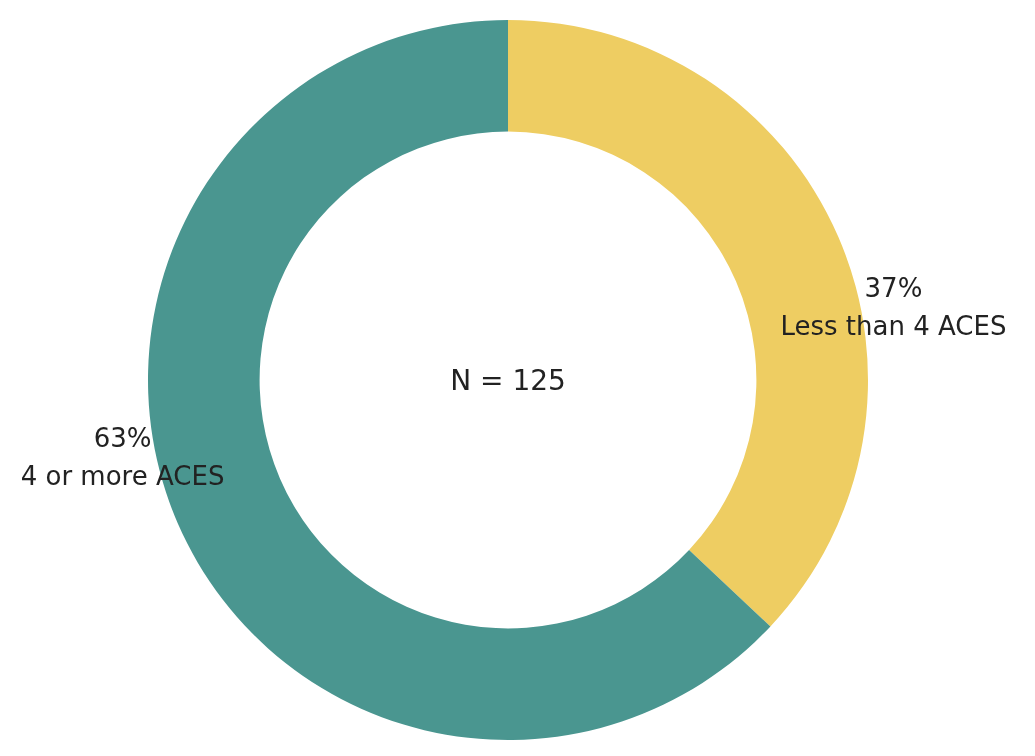 This screenshot has width=1035, height=756. What do you see at coordinates (122, 438) in the screenshot?
I see `data-label: 63%` at bounding box center [122, 438].